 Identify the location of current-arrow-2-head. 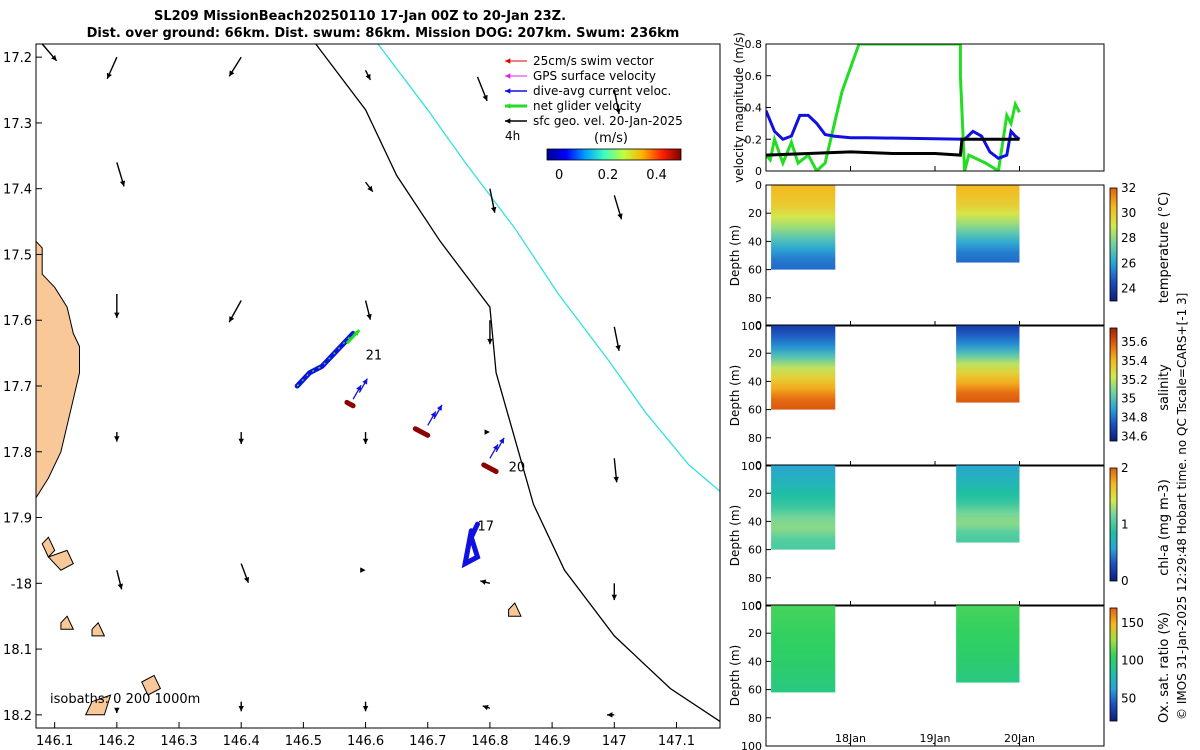
(433, 414).